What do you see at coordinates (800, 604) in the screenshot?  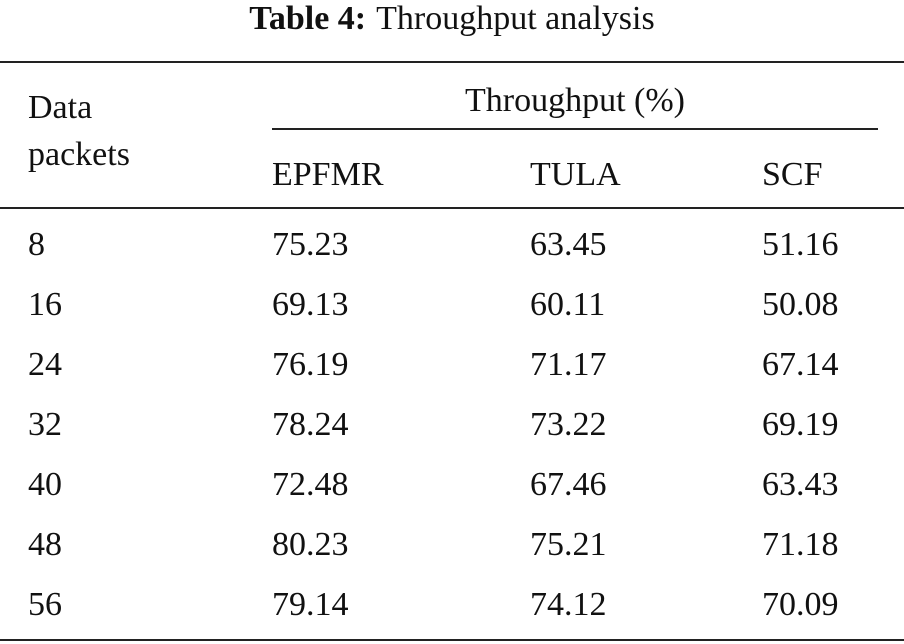 I see `cell: 70.09` at bounding box center [800, 604].